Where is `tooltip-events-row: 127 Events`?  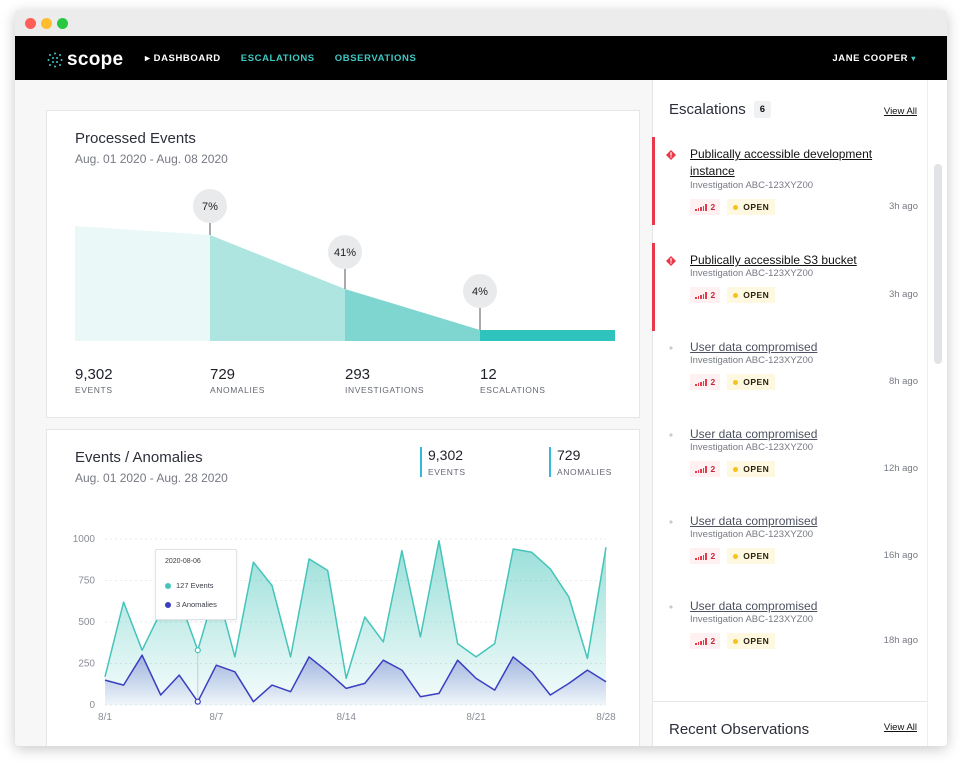 tooltip-events-row: 127 Events is located at coordinates (189, 585).